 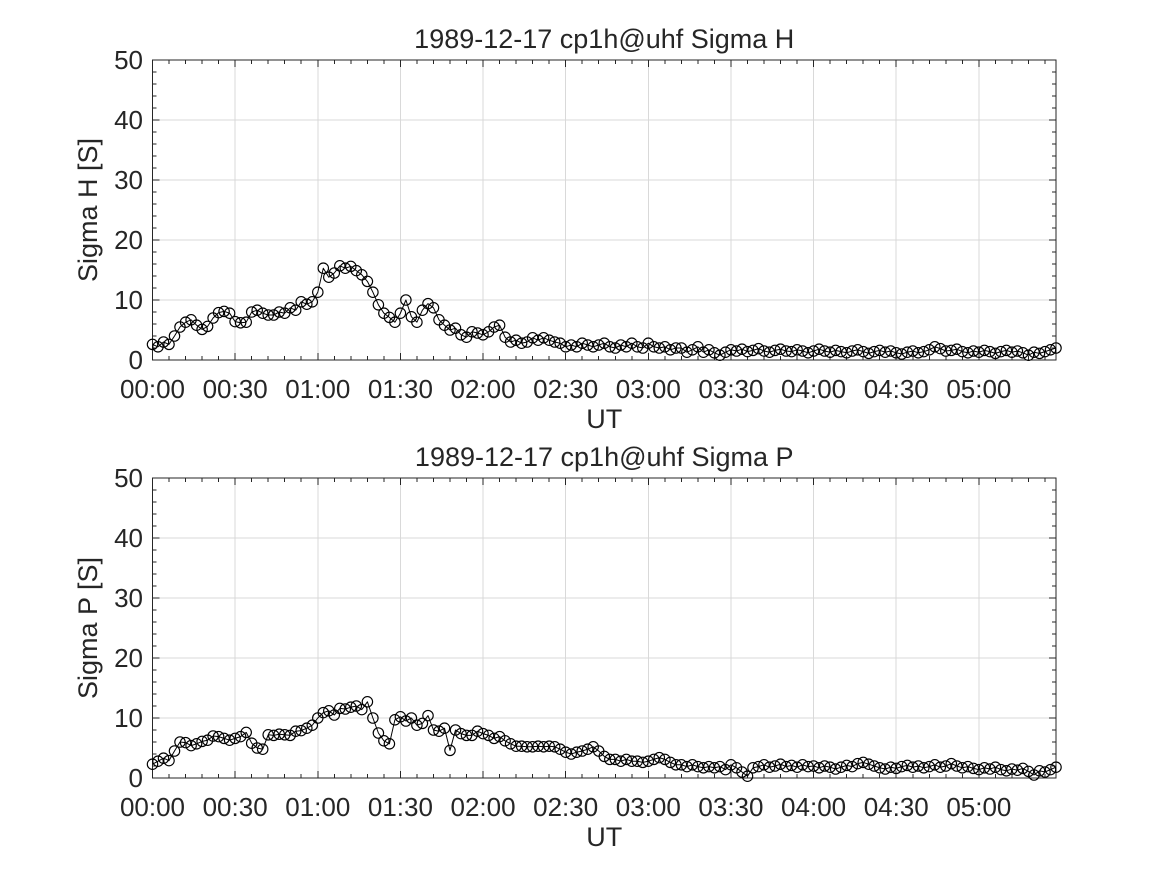 What do you see at coordinates (317, 389) in the screenshot?
I see `x-tick-label: 01:00` at bounding box center [317, 389].